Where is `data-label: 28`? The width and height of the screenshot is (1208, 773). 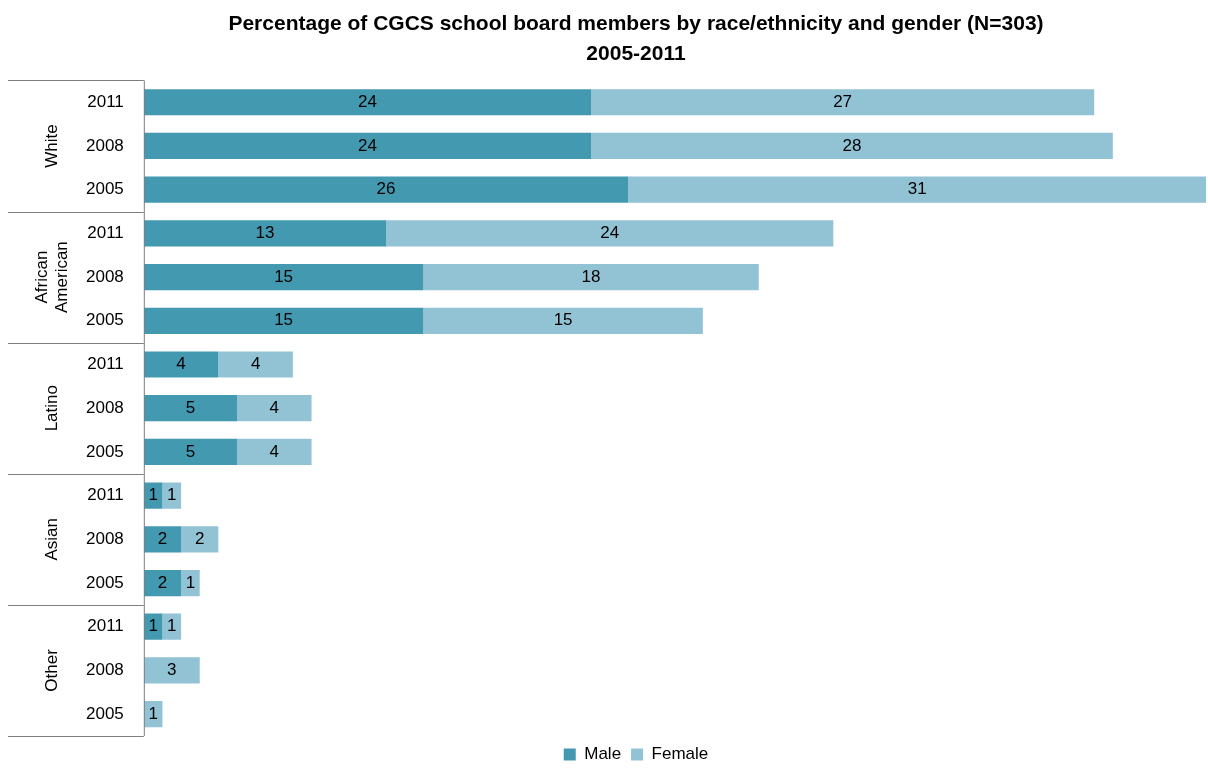 data-label: 28 is located at coordinates (852, 145).